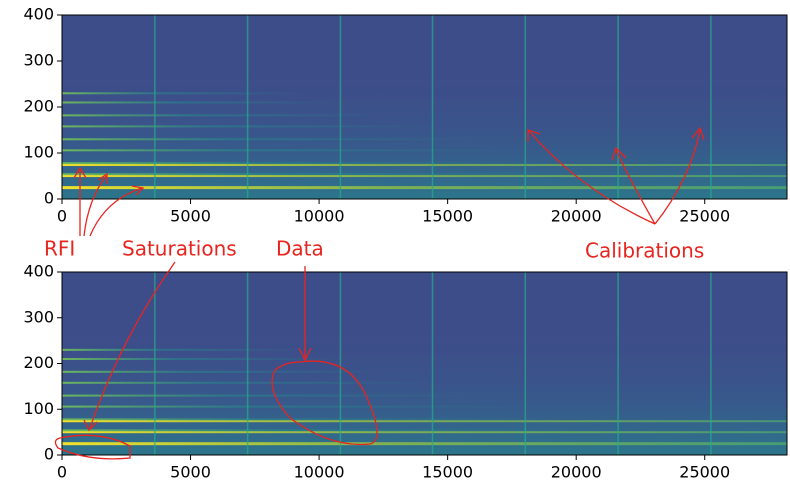 This screenshot has width=790, height=488. What do you see at coordinates (179, 249) in the screenshot?
I see `annotation: Saturations` at bounding box center [179, 249].